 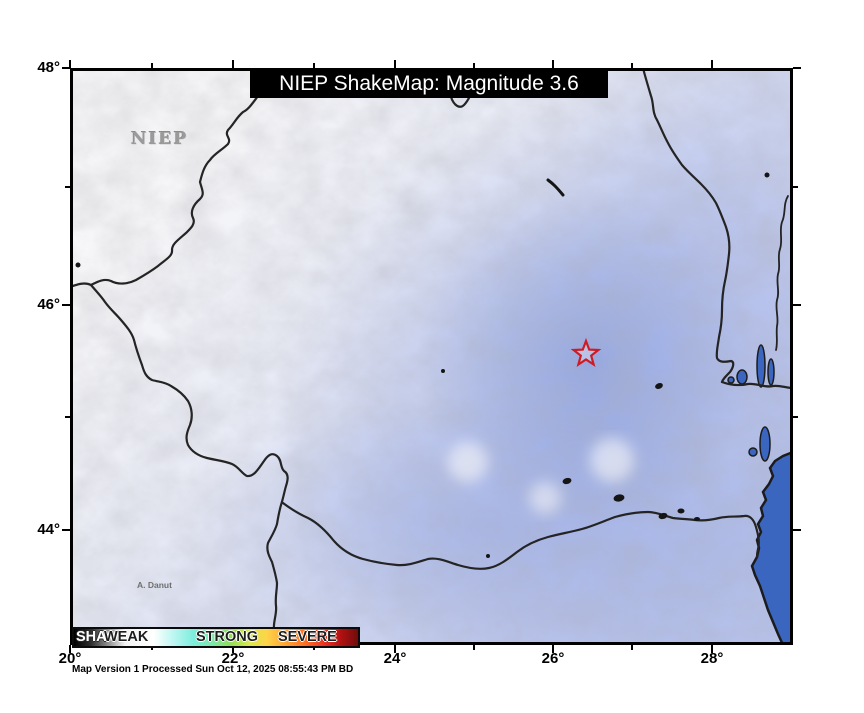 I want to click on axis-label-y: 44°, so click(x=48, y=529).